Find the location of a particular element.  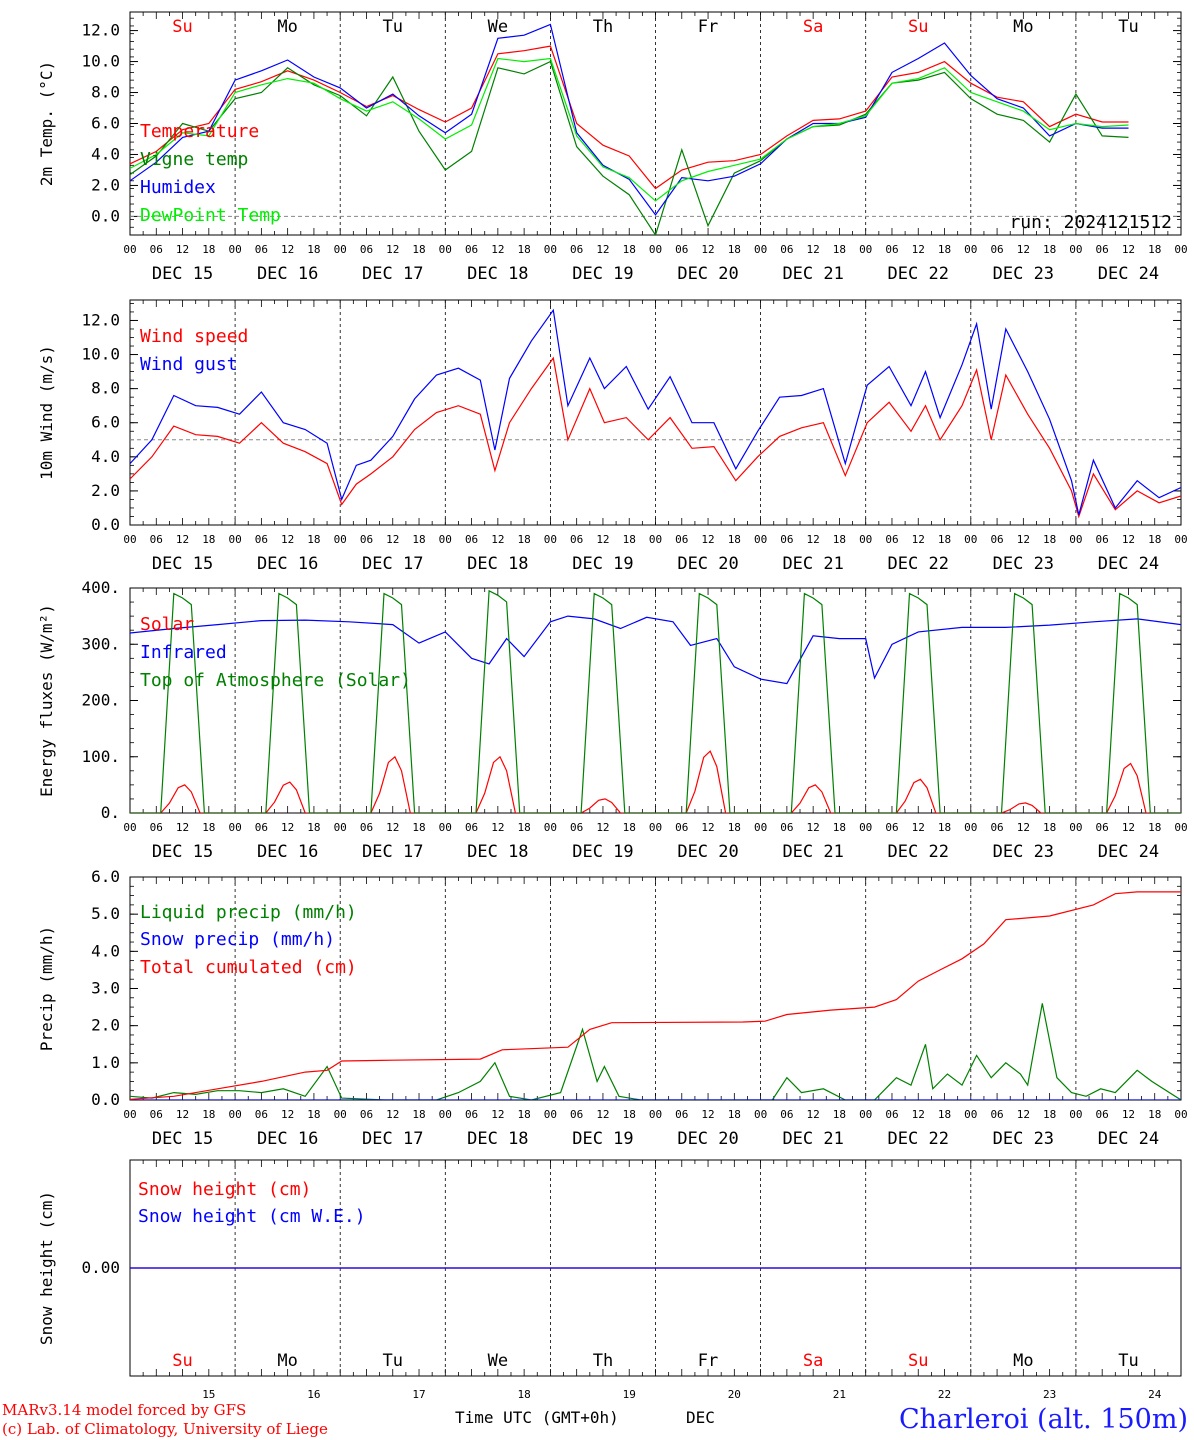

legend-entry: Snow precip (mm/h) is located at coordinates (237, 939).